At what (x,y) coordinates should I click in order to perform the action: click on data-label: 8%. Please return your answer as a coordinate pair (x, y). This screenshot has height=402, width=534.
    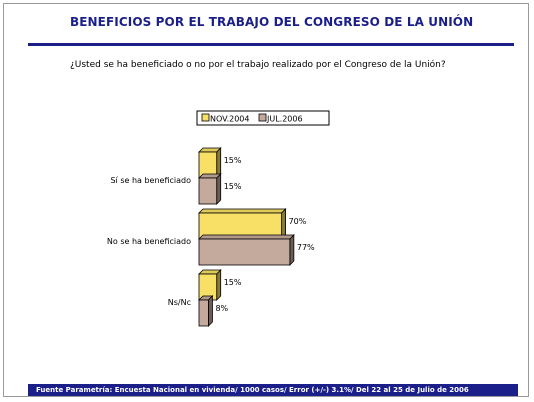
    Looking at the image, I should click on (221, 308).